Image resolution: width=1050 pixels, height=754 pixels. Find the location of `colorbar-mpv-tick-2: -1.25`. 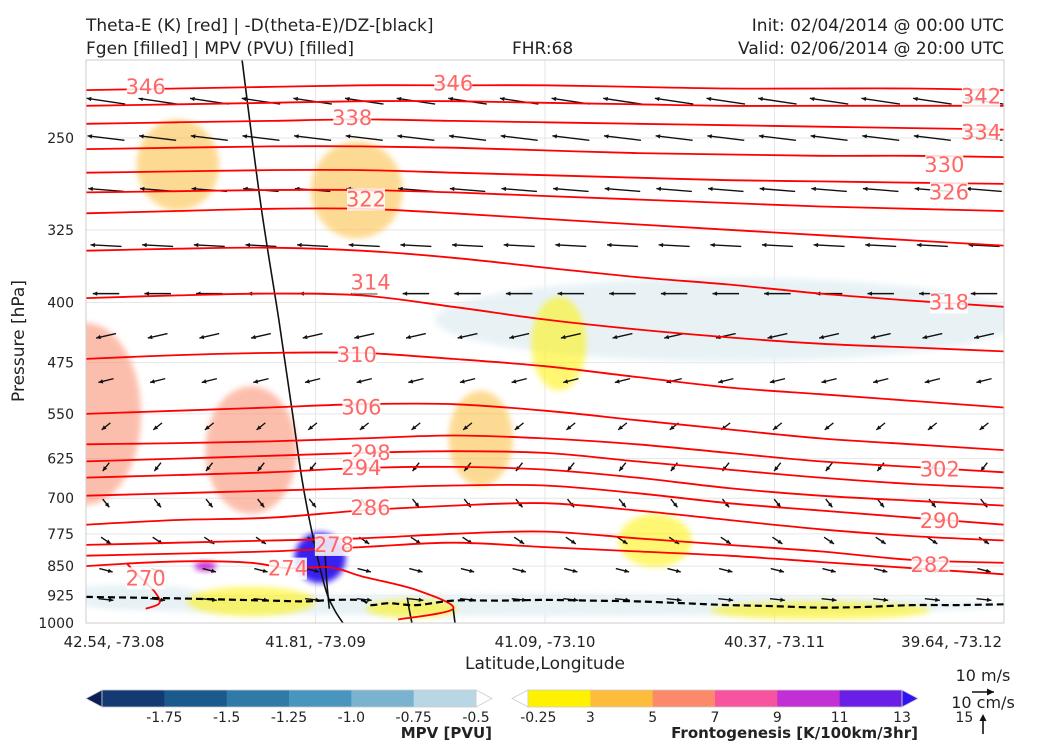

colorbar-mpv-tick-2: -1.25 is located at coordinates (289, 718).